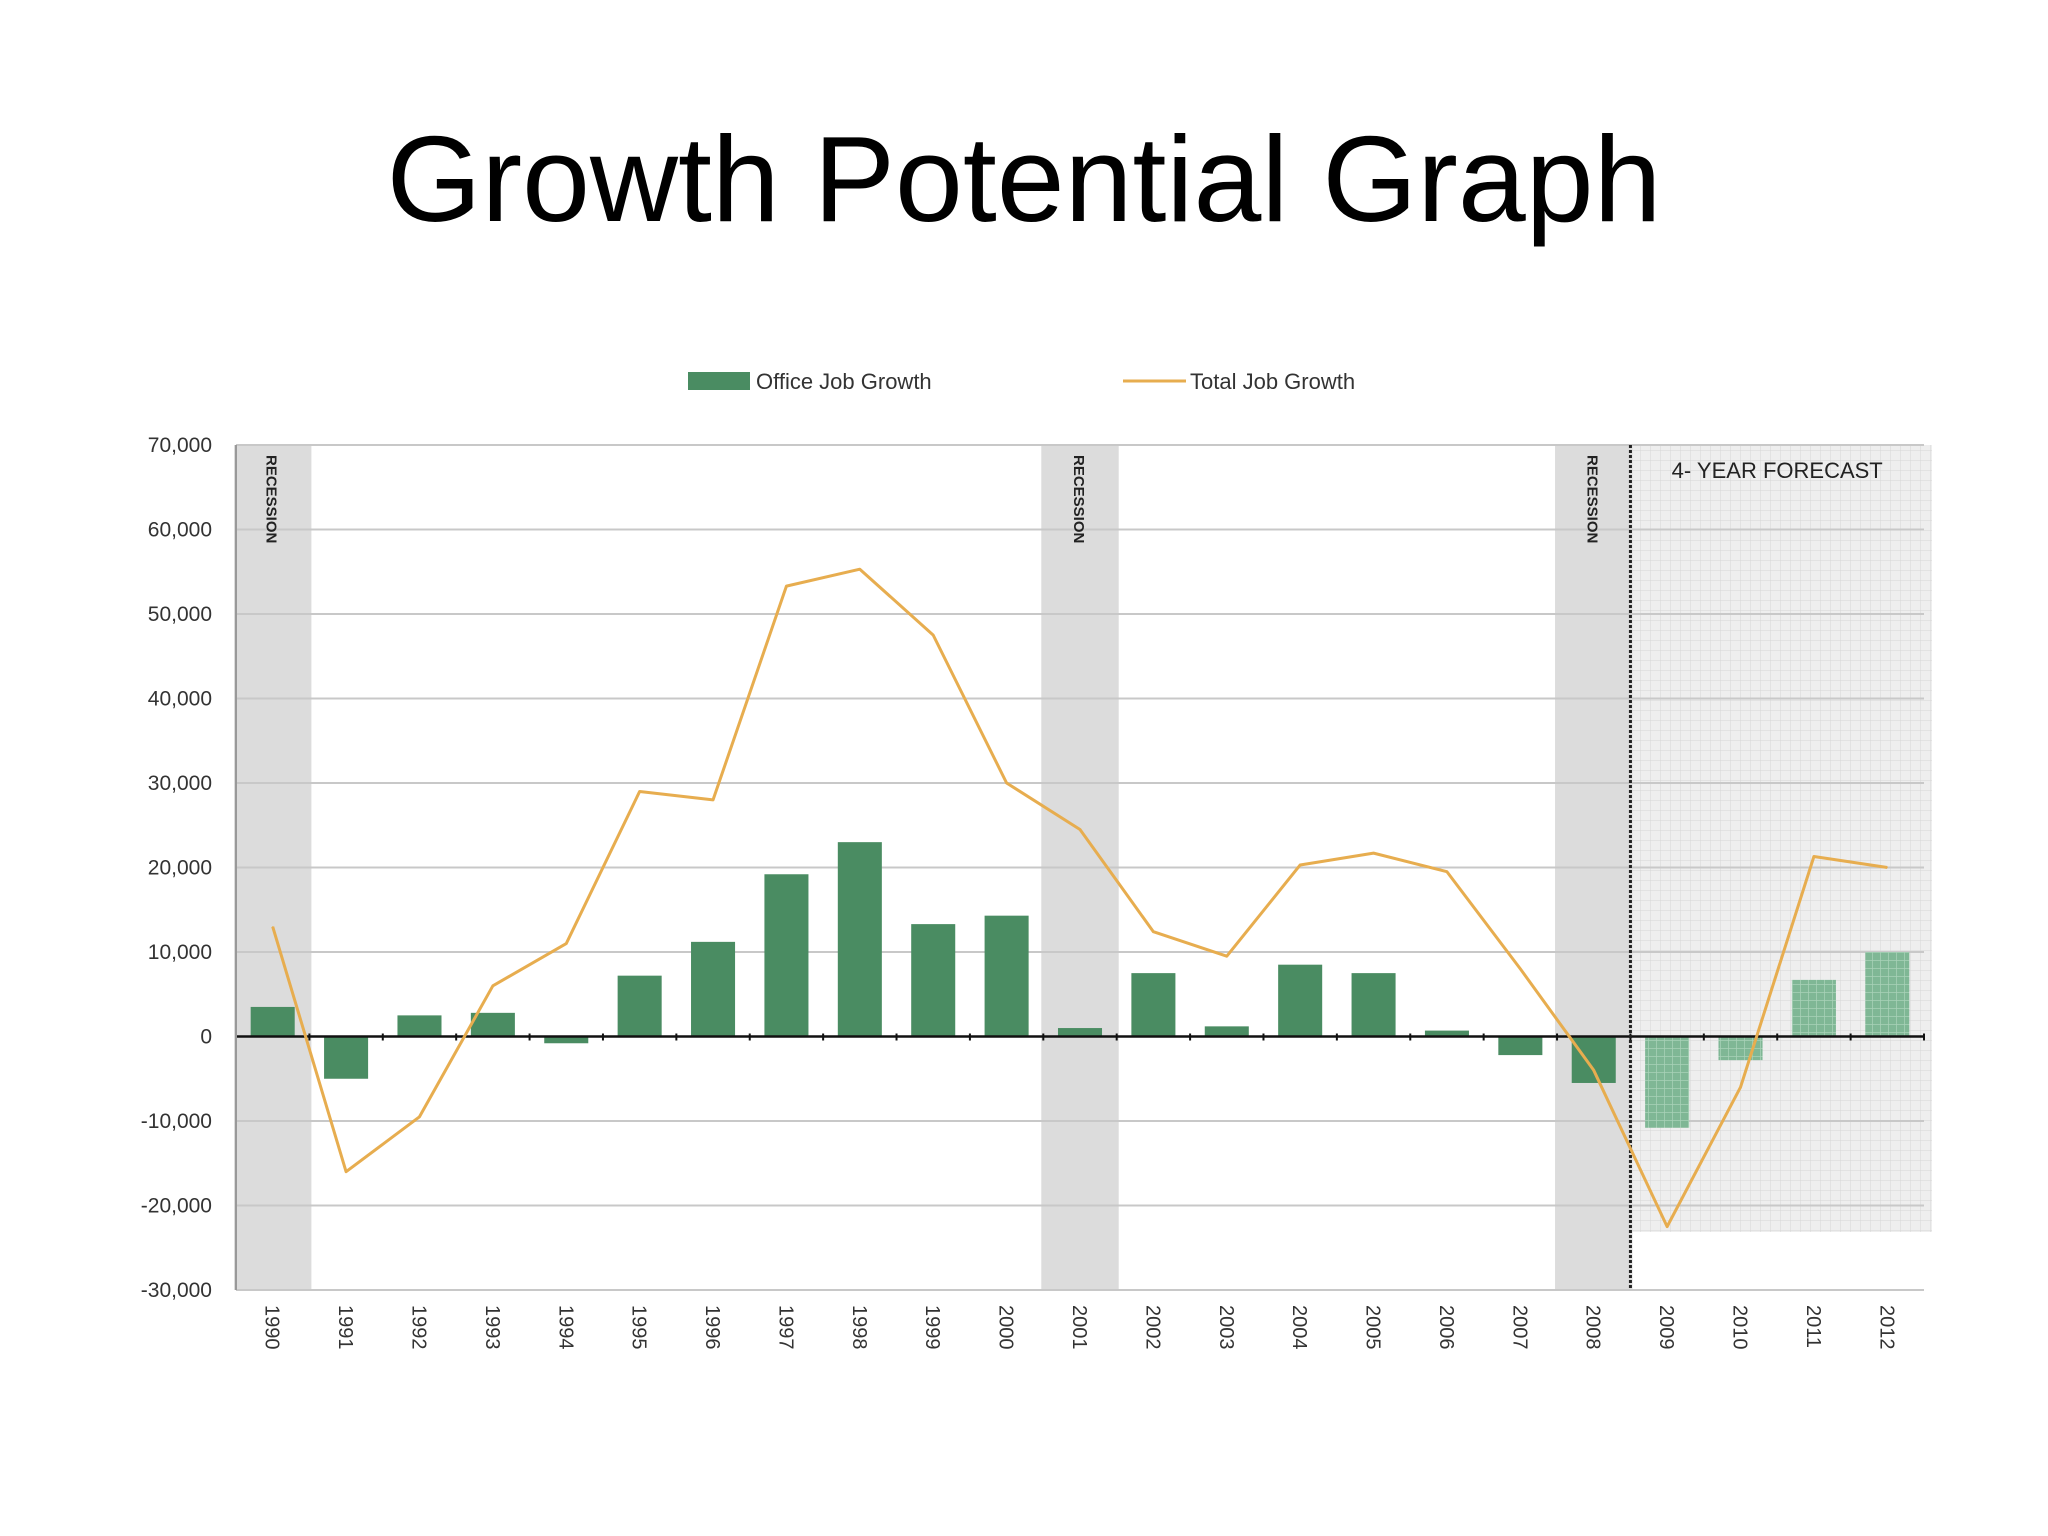 The height and width of the screenshot is (1536, 2048). Describe the element at coordinates (712, 1327) in the screenshot. I see `x-tick-label: 1996` at that location.